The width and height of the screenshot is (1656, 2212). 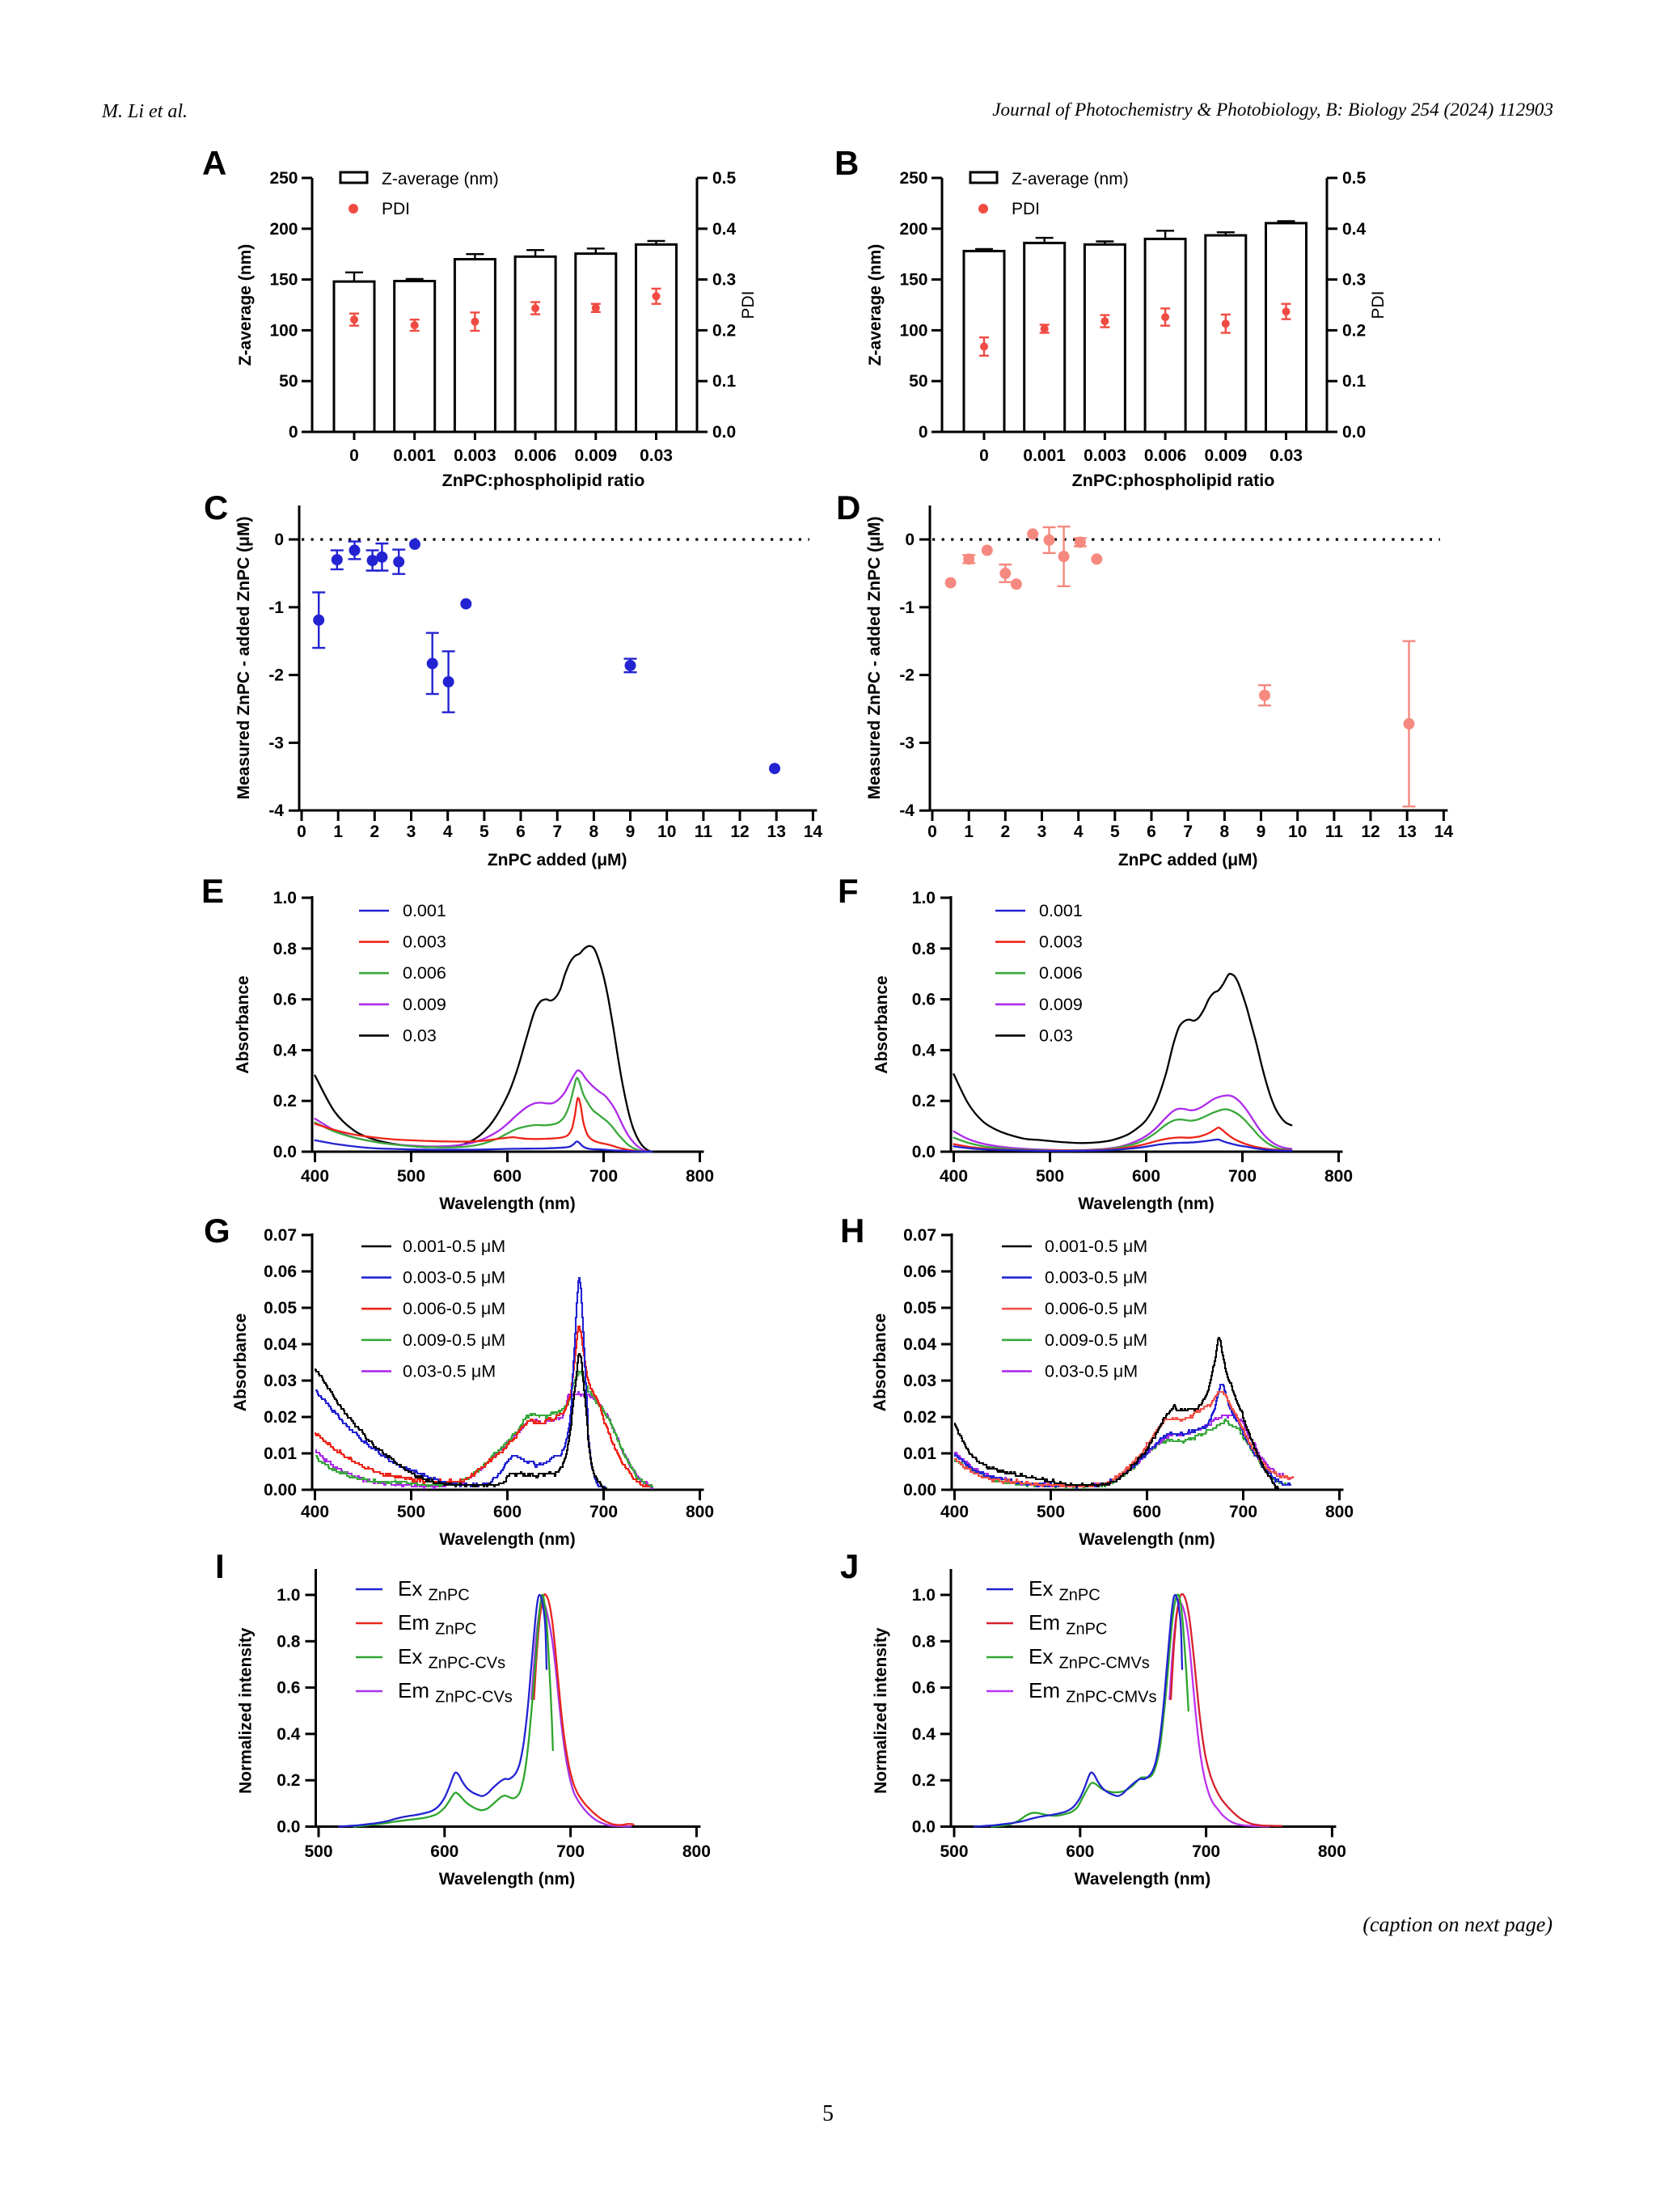 What do you see at coordinates (1079, 832) in the screenshot?
I see `svg-text: 4` at bounding box center [1079, 832].